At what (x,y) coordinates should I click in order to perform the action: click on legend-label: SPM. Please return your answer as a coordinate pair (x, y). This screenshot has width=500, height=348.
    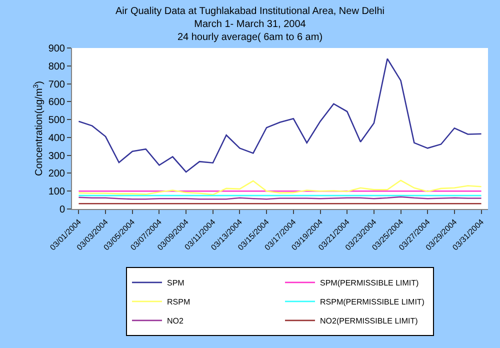
    Looking at the image, I should click on (176, 283).